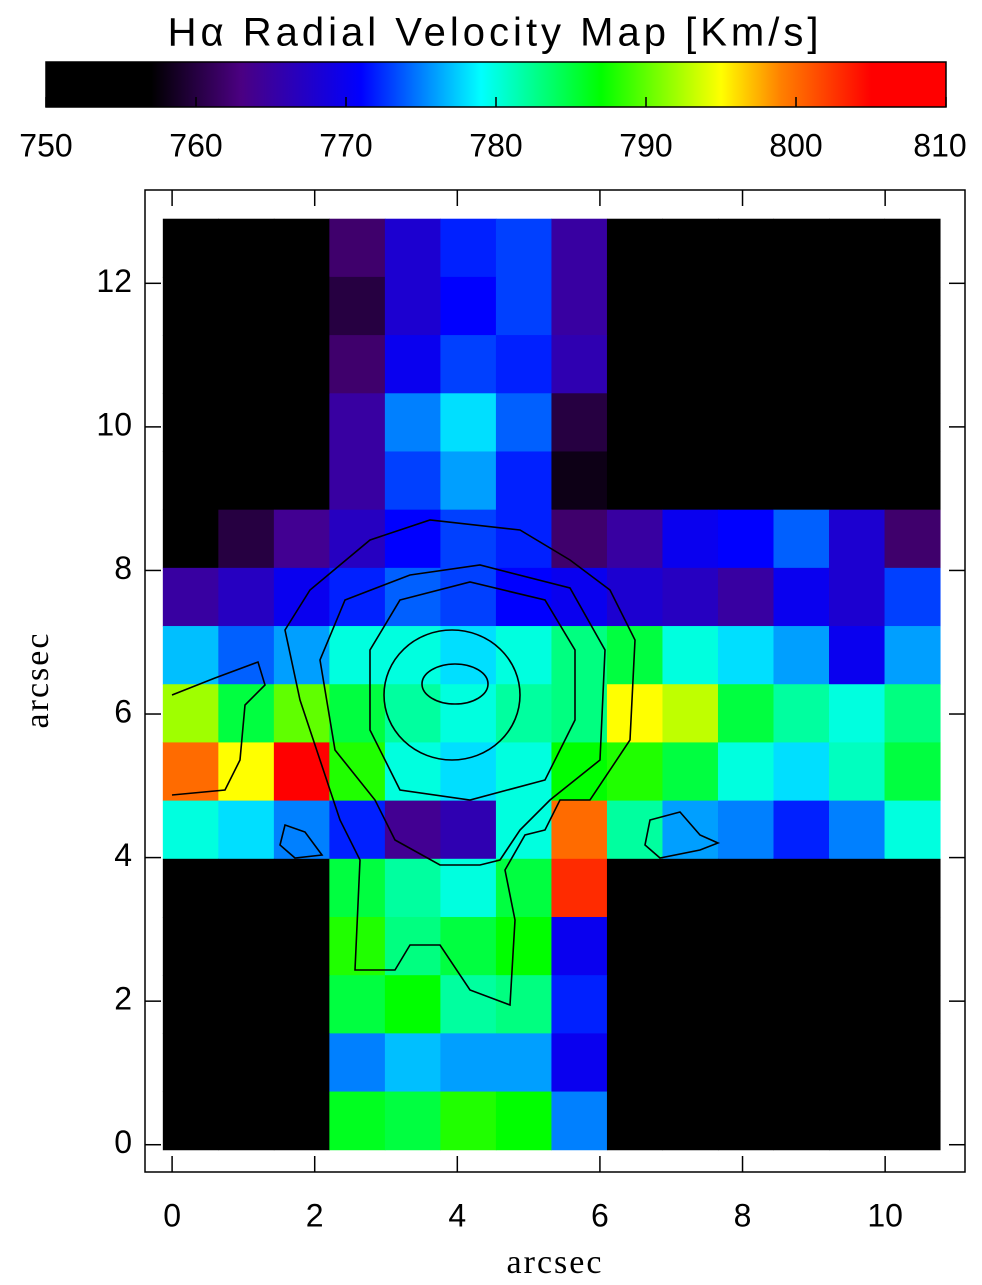 Image resolution: width=982 pixels, height=1285 pixels. Describe the element at coordinates (114, 281) in the screenshot. I see `y-tick-label: 12` at that location.